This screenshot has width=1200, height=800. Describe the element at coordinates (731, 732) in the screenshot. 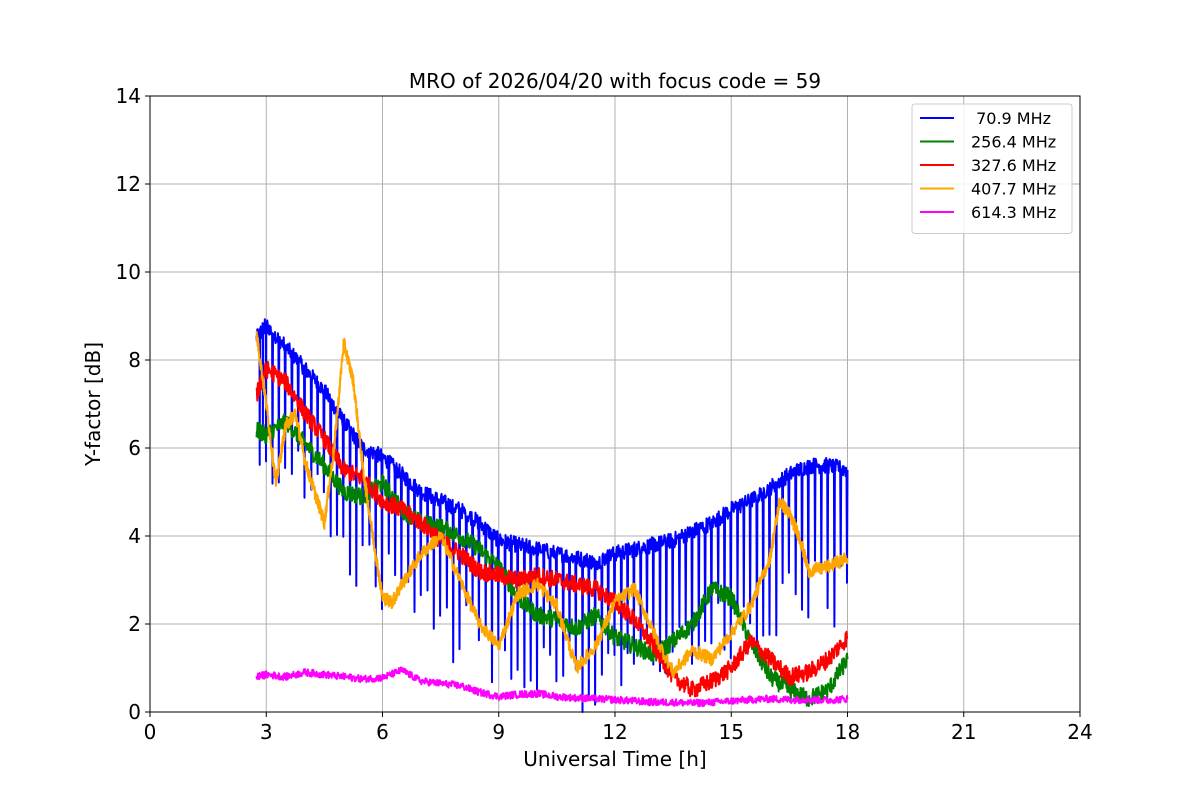

I see `x-tick-label: 15` at that location.